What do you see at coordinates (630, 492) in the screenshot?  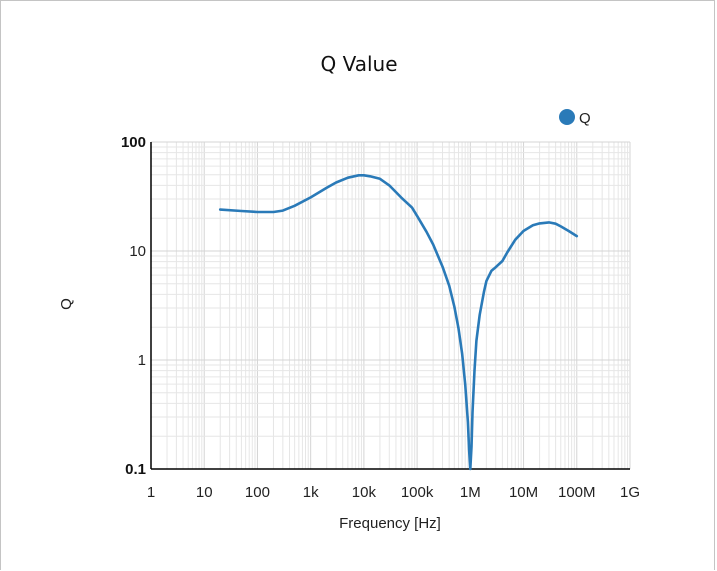 I see `x-tick-label: 1G` at bounding box center [630, 492].